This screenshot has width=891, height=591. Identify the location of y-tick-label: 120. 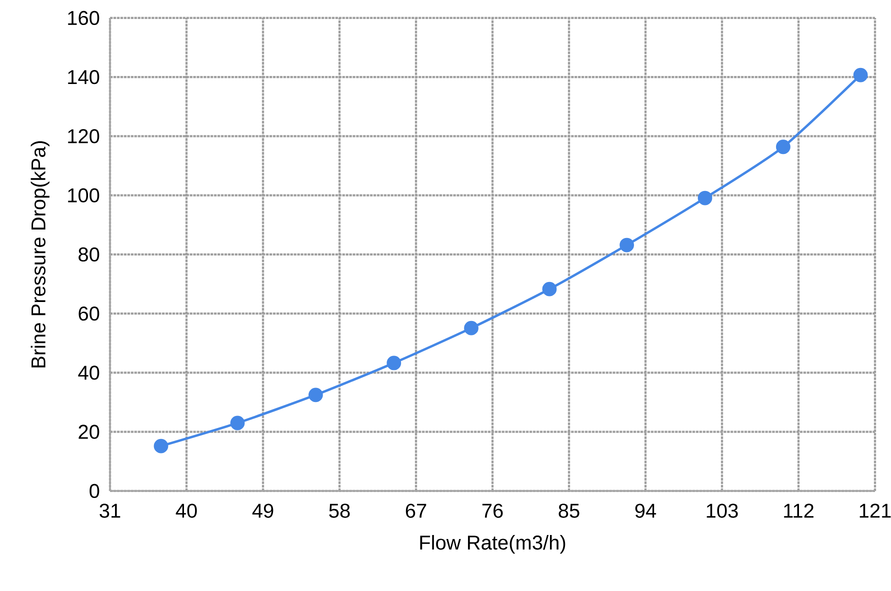
(84, 136).